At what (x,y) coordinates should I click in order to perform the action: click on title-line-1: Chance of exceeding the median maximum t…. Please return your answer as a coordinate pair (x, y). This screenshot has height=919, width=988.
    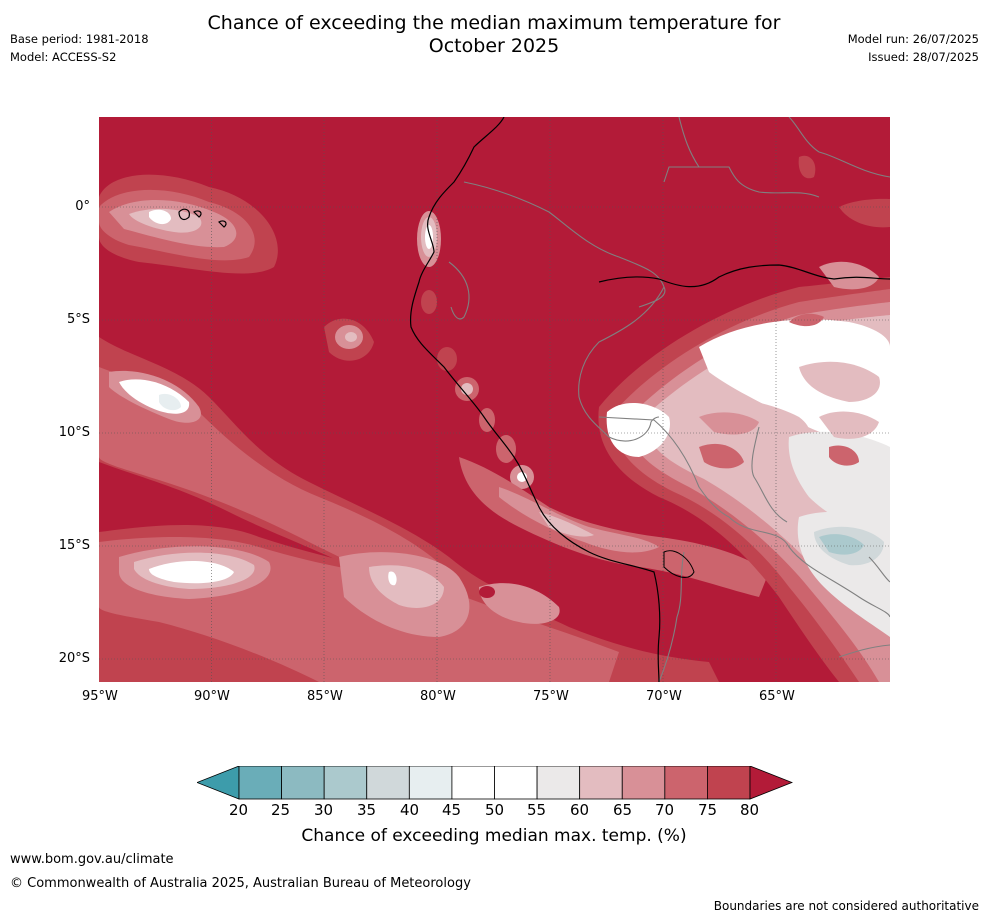
    Looking at the image, I should click on (494, 23).